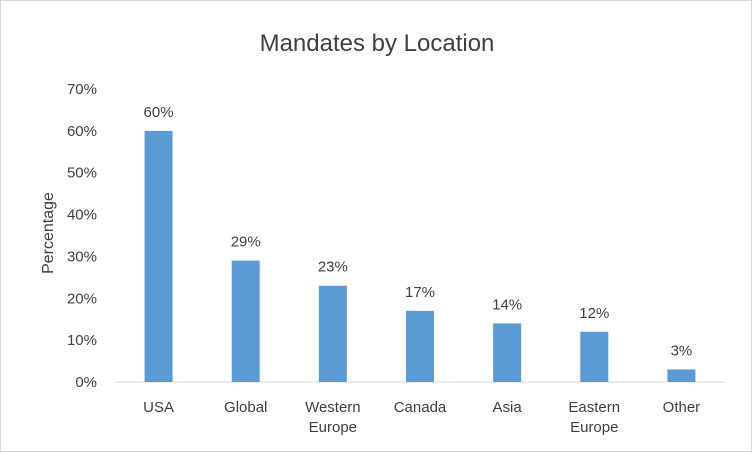 The width and height of the screenshot is (752, 453). I want to click on y-tick-label: 70%, so click(82, 89).